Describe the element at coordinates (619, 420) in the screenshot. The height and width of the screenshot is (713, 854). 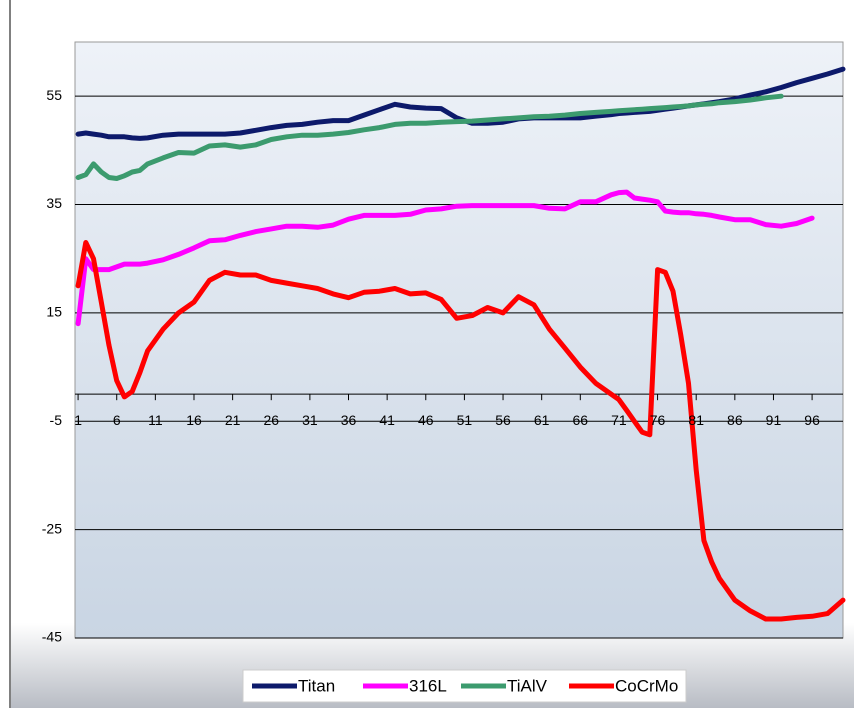
I see `x-tick-label: 71` at that location.